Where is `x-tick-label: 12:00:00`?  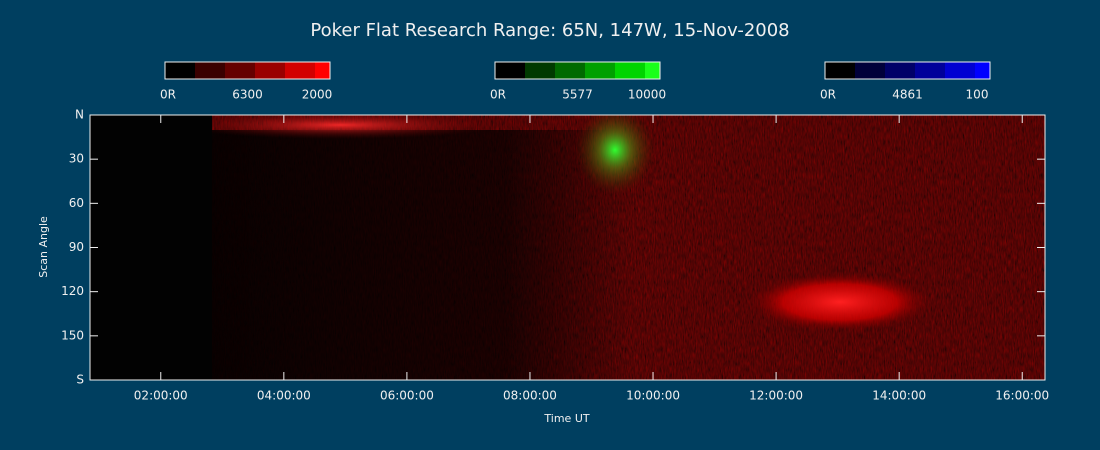 x-tick-label: 12:00:00 is located at coordinates (776, 396).